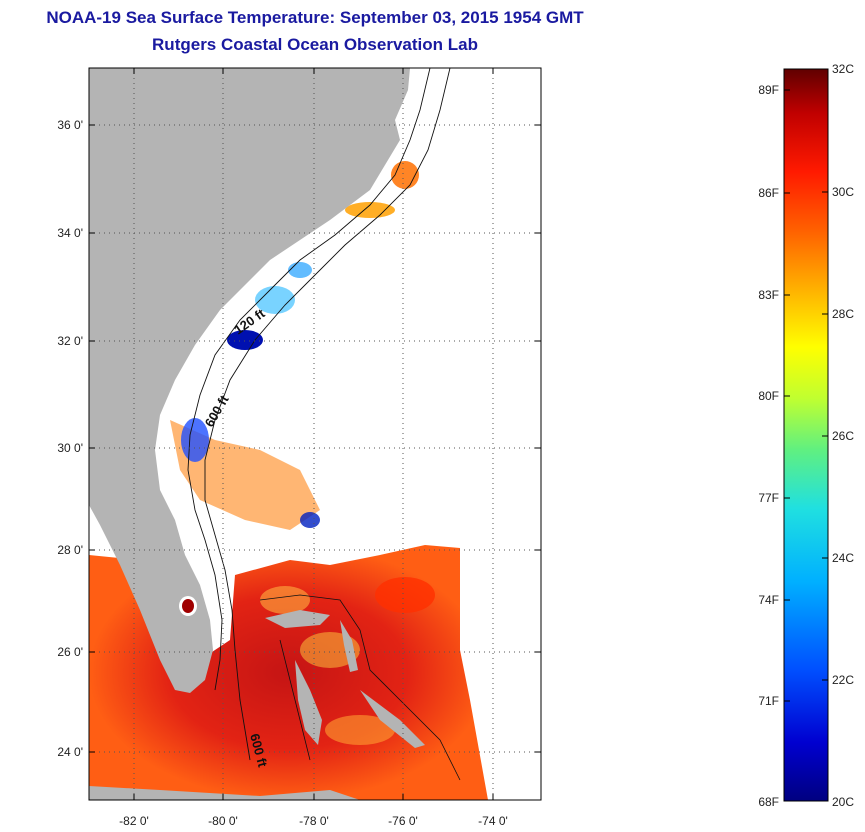 The image size is (865, 832). I want to click on isobath-bahamas, so click(360, 687).